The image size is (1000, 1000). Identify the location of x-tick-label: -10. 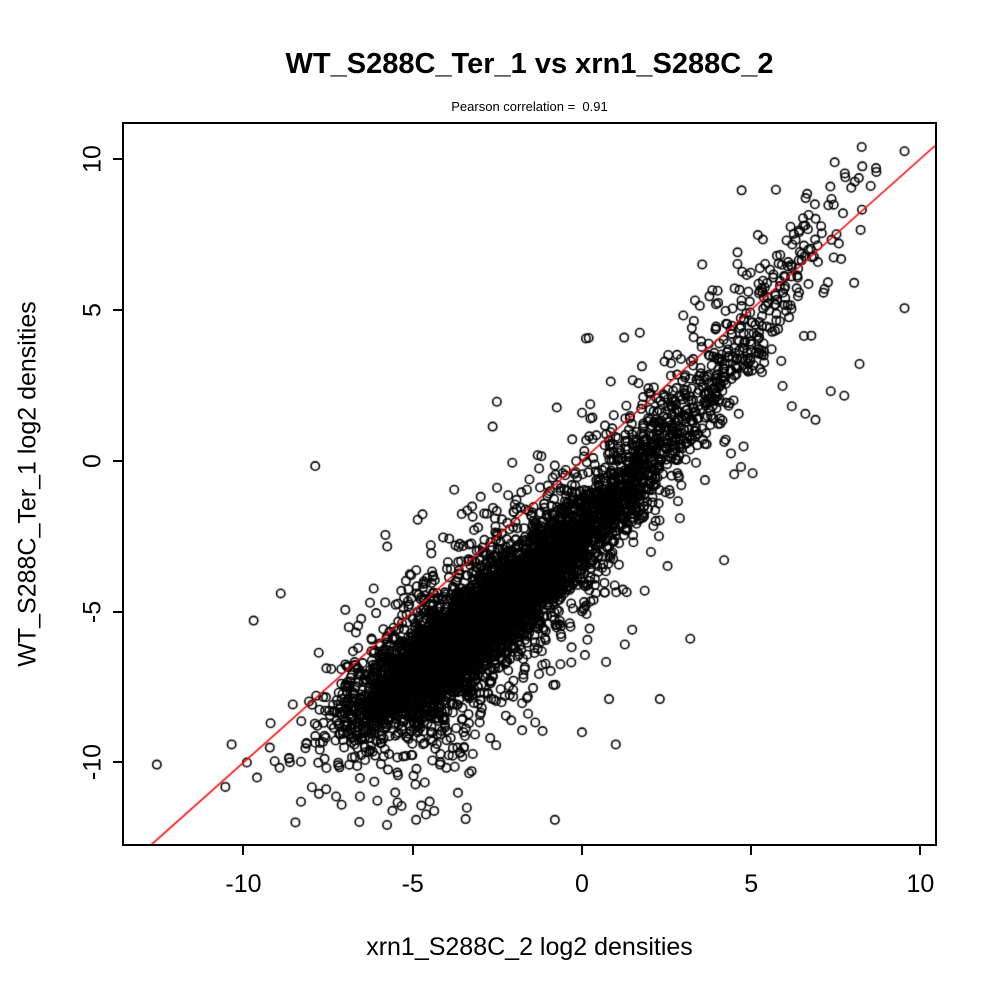
(243, 884).